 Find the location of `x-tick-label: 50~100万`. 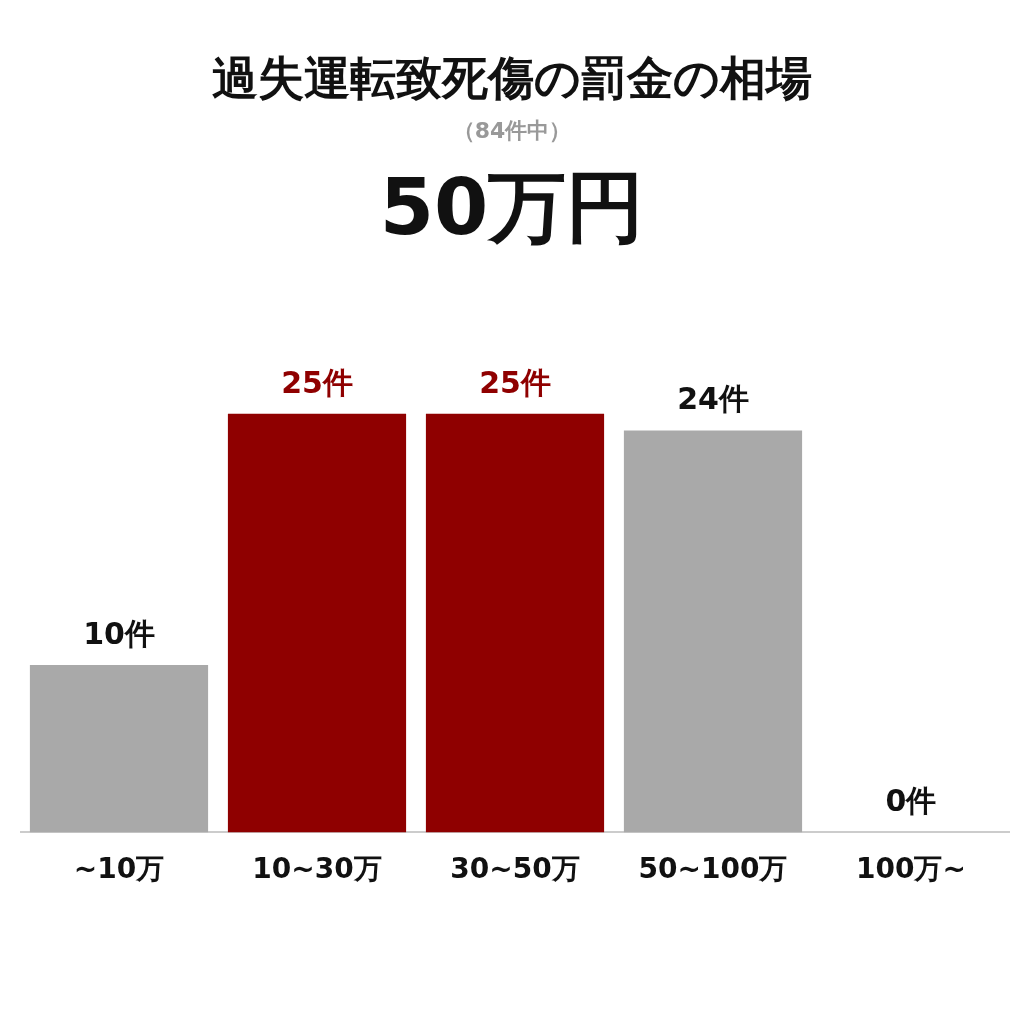

x-tick-label: 50~100万 is located at coordinates (713, 869).